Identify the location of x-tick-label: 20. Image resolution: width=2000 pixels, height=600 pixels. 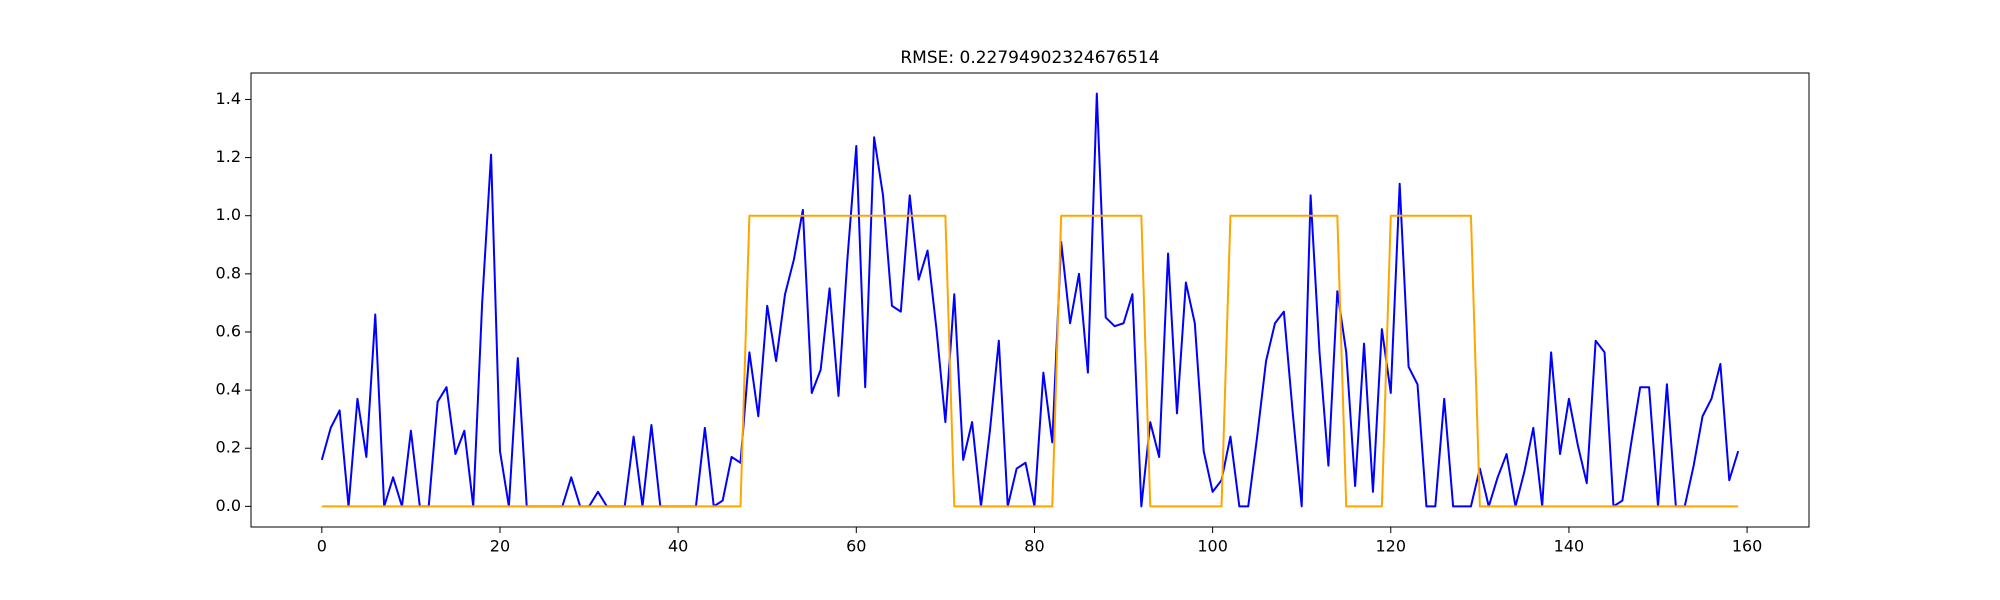
(500, 546).